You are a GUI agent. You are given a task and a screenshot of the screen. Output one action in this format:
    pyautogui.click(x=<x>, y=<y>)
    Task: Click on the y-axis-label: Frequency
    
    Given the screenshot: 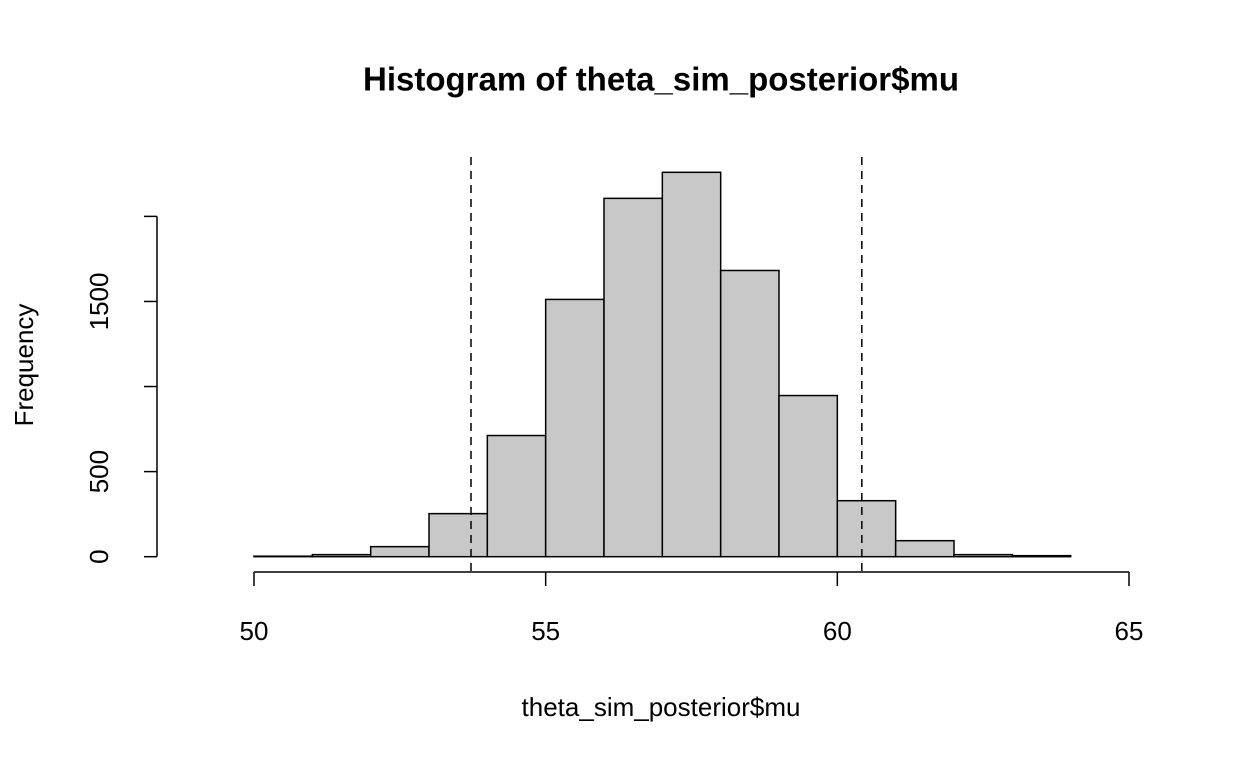 What is the action you would take?
    pyautogui.click(x=24, y=365)
    